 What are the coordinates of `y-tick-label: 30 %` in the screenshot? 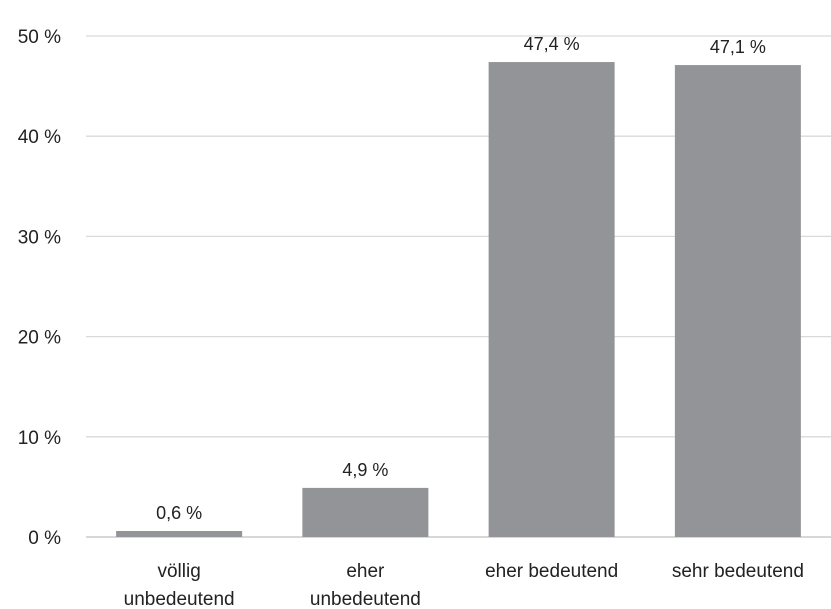 It's located at (39, 237).